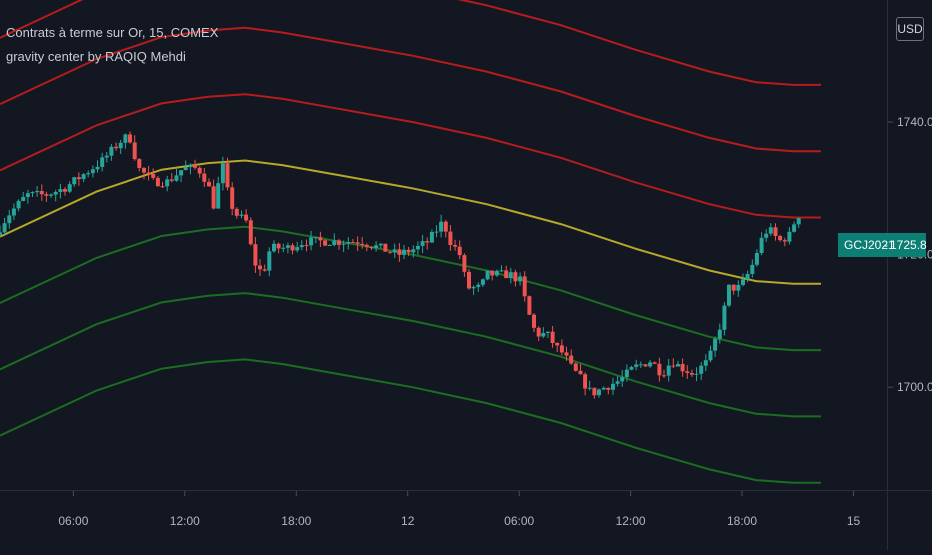 The image size is (932, 555). What do you see at coordinates (631, 521) in the screenshot?
I see `x-tick-label: 12:00` at bounding box center [631, 521].